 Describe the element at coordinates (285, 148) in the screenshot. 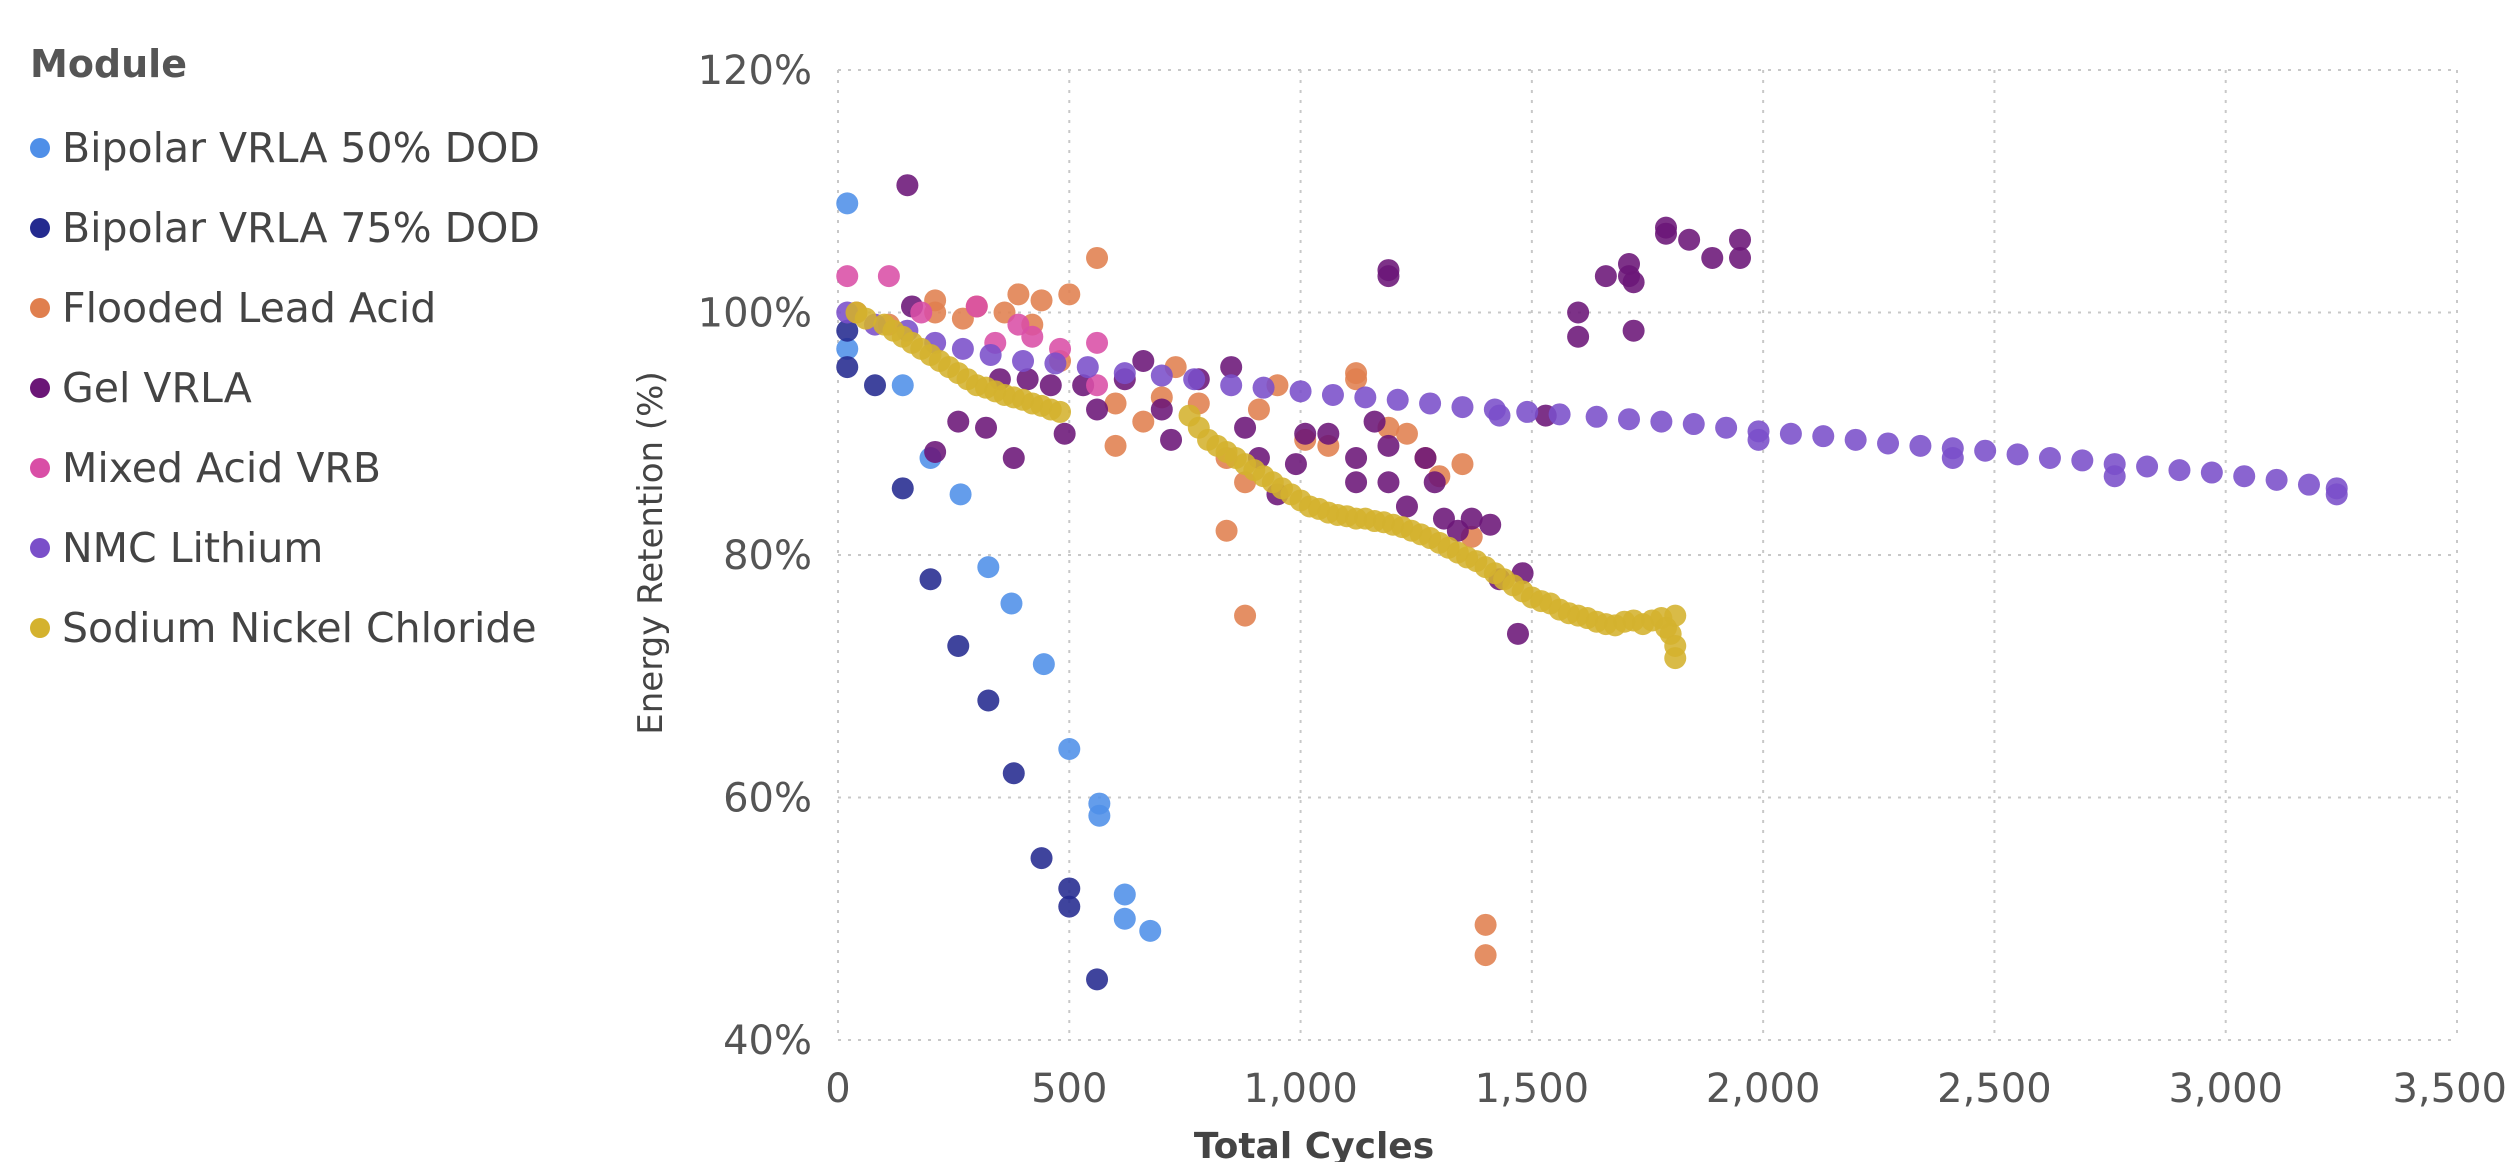

I see `legend-item: Bipolar VRLA 50% DOD` at that location.